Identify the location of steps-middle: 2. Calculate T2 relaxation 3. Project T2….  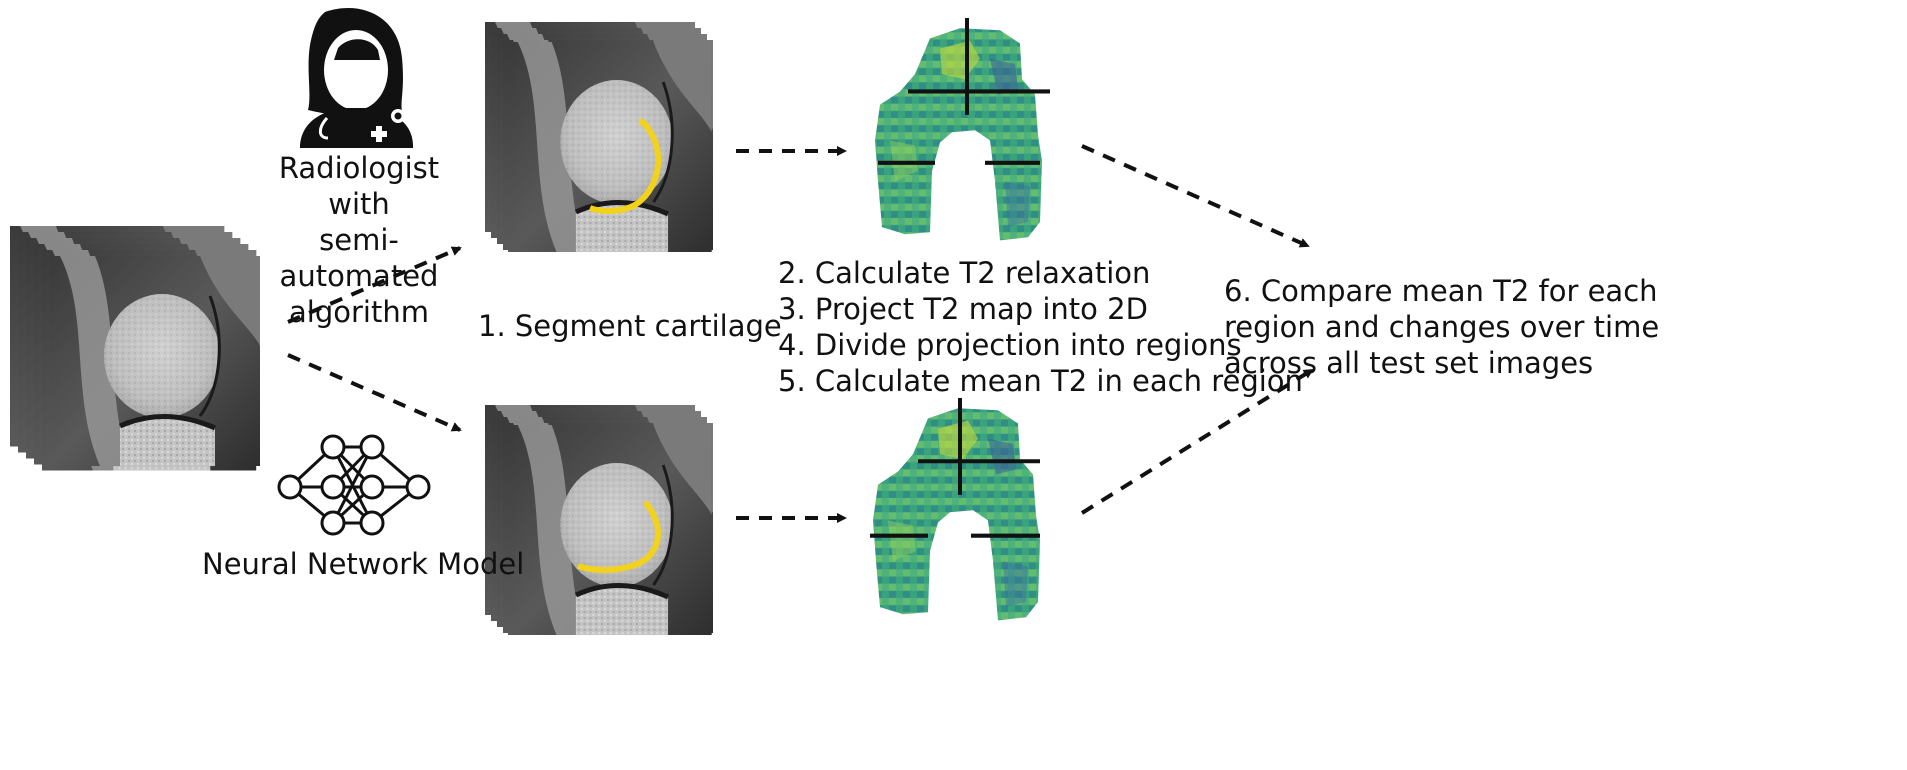
(1040, 327).